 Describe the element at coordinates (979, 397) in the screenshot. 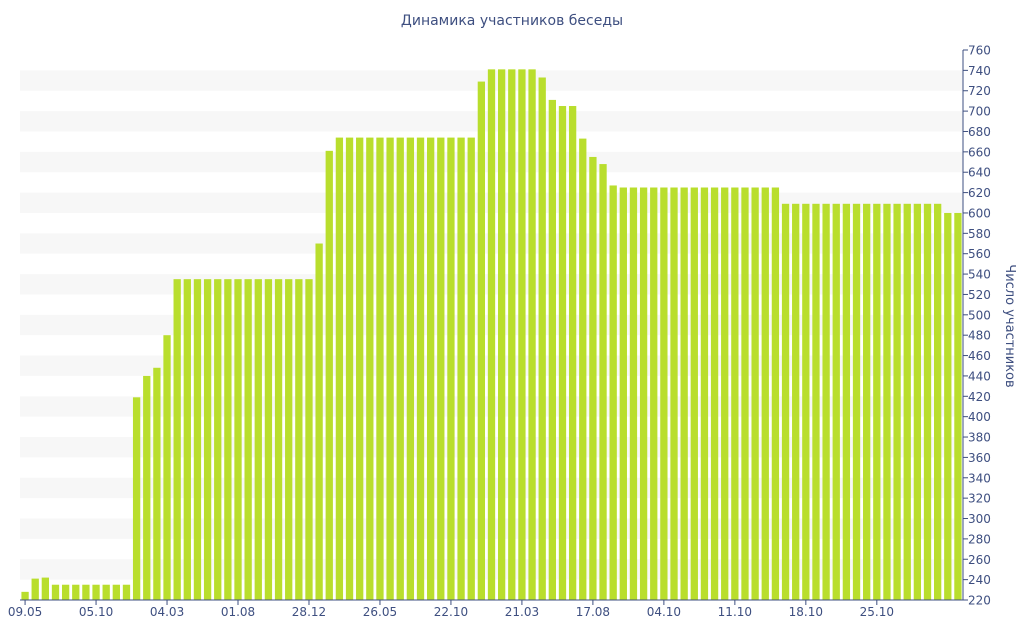

I see `y-tick-label: 420` at that location.